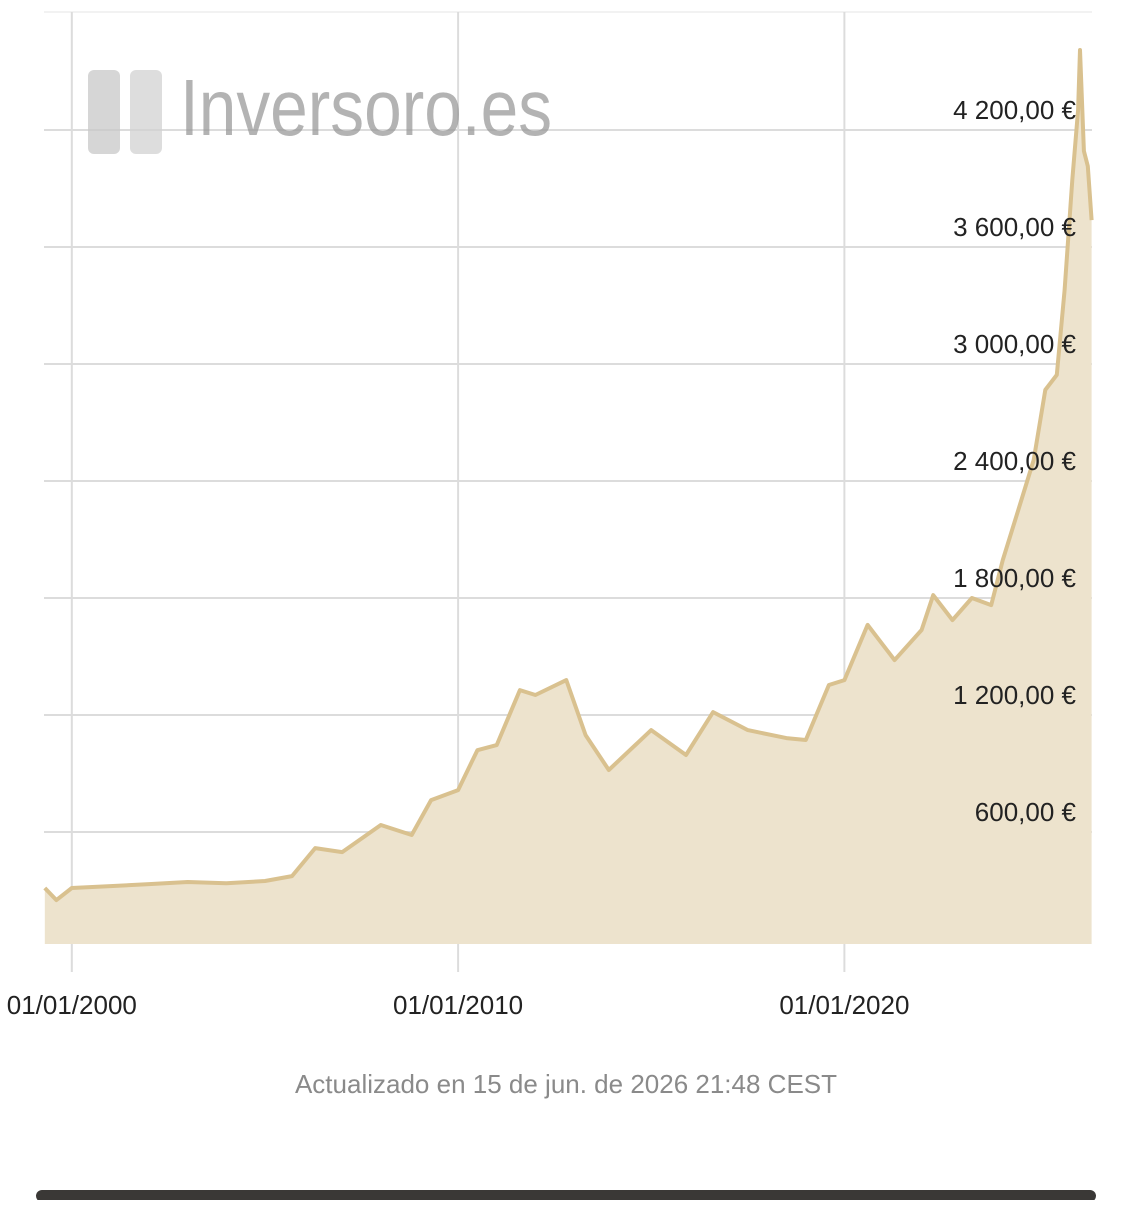 This screenshot has height=1205, width=1132. Describe the element at coordinates (1014, 695) in the screenshot. I see `y-tick-label: 1 200,00 €` at that location.